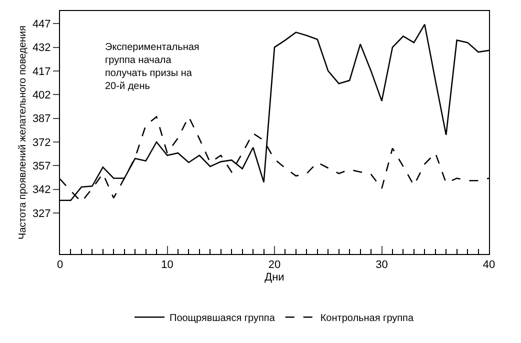 This screenshot has height=343, width=521. What do you see at coordinates (22, 133) in the screenshot?
I see `y-axis-title: Частота проявлений желательного поведения` at bounding box center [22, 133].